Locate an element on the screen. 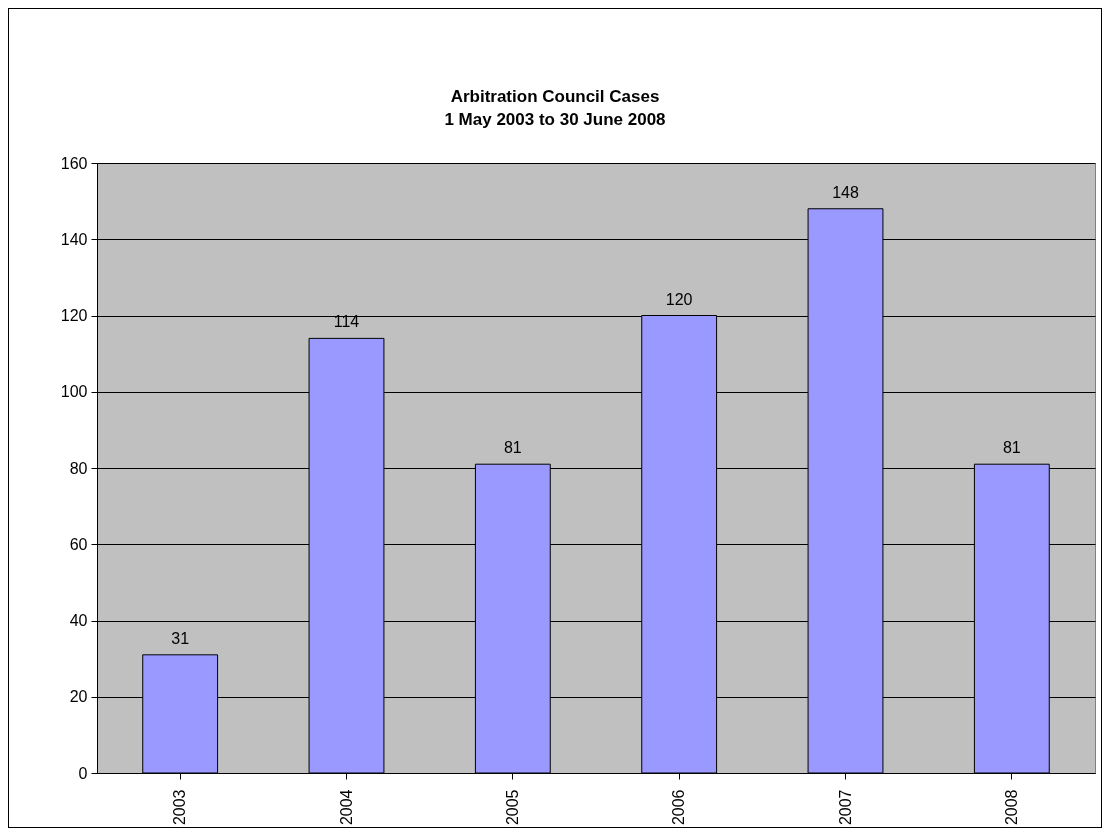 The height and width of the screenshot is (838, 1110). x-tick-label: 2005 is located at coordinates (512, 807).